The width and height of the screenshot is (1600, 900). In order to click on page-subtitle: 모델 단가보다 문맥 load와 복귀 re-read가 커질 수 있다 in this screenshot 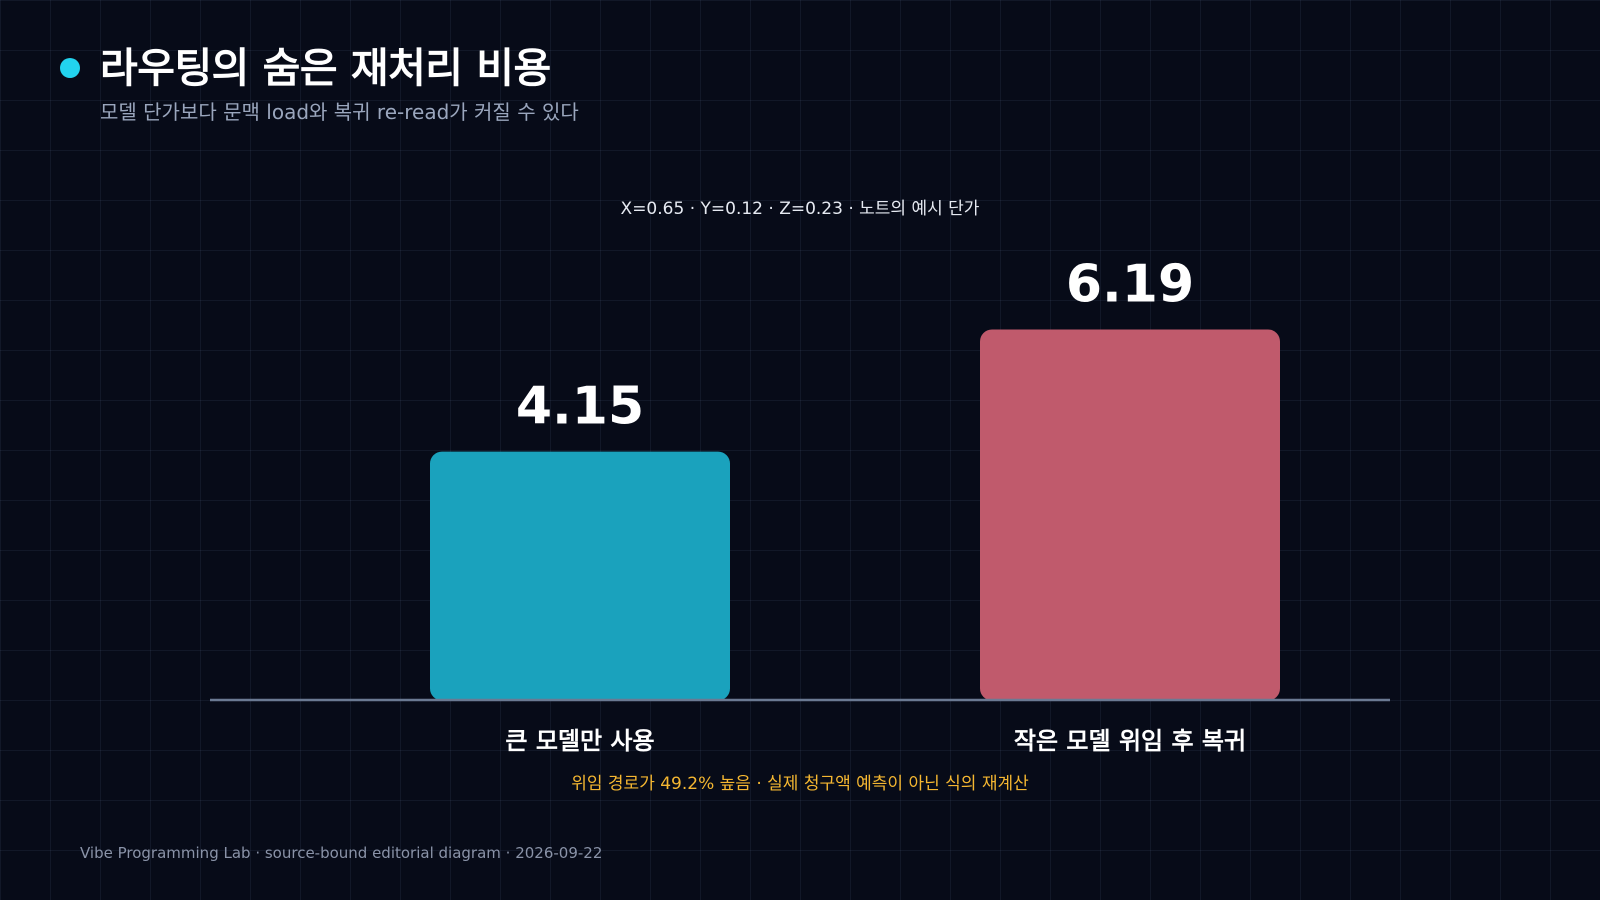, I will do `click(339, 112)`.